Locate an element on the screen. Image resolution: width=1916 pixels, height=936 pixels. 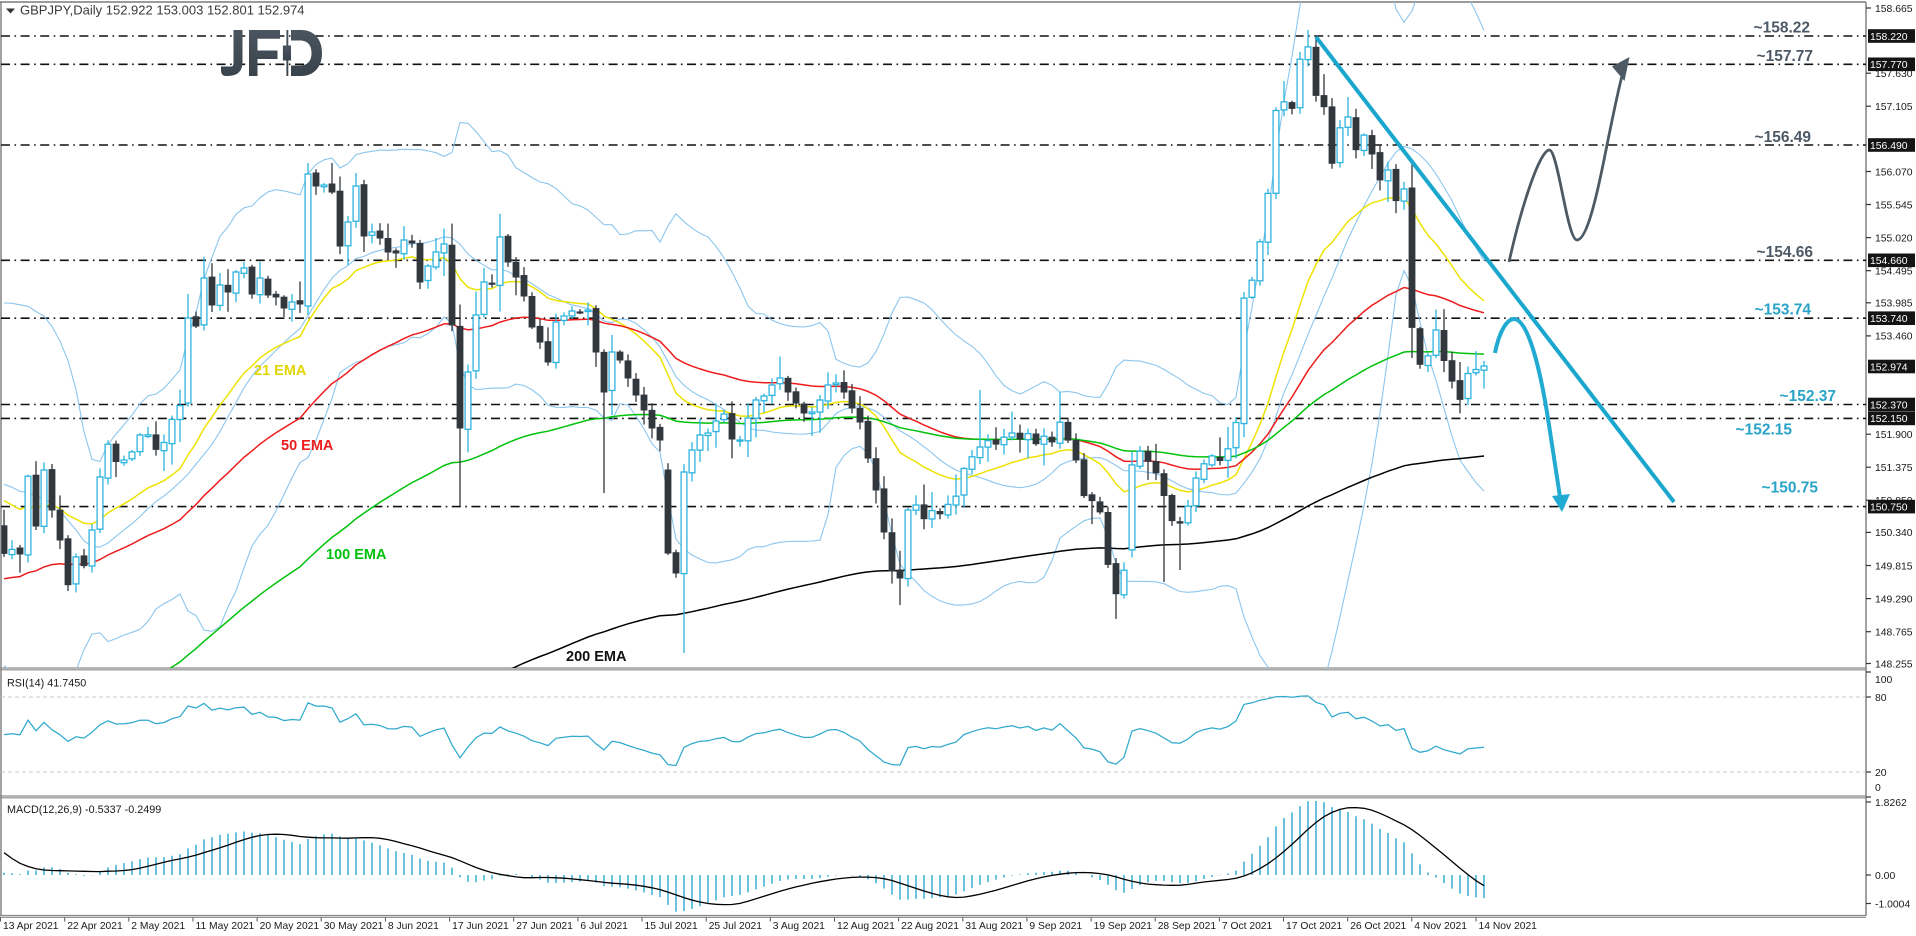
svg-text: 156.070 is located at coordinates (1894, 172).